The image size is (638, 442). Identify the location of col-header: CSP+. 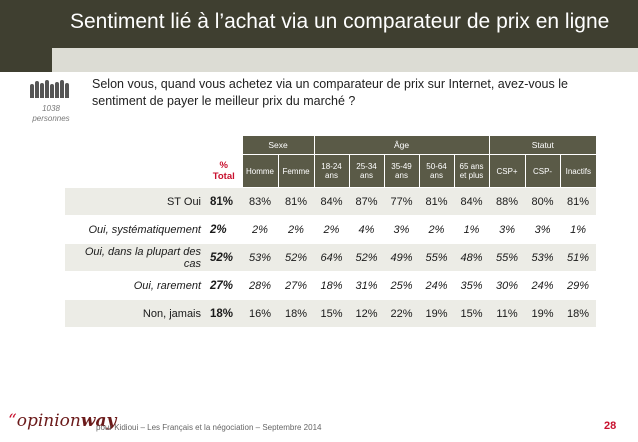
(507, 171).